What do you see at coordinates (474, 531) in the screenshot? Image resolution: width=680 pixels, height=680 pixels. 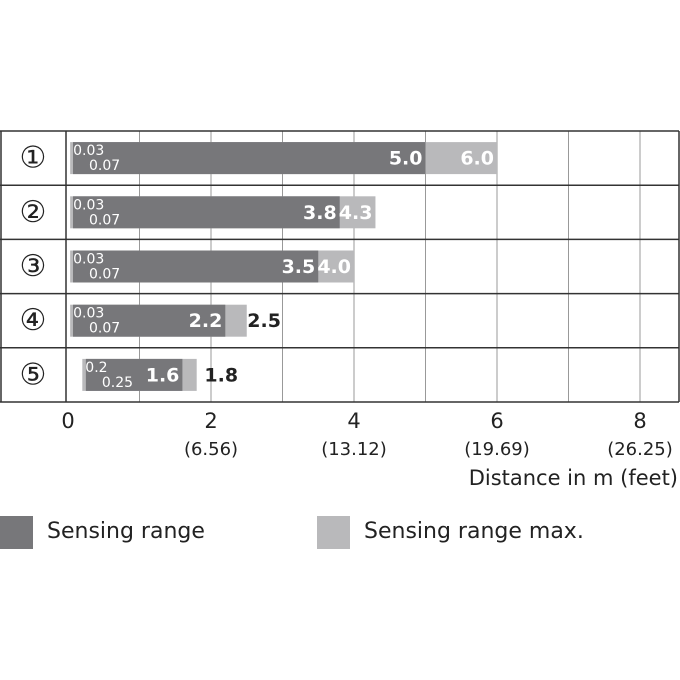 I see `legend-label: Sensing range max.` at bounding box center [474, 531].